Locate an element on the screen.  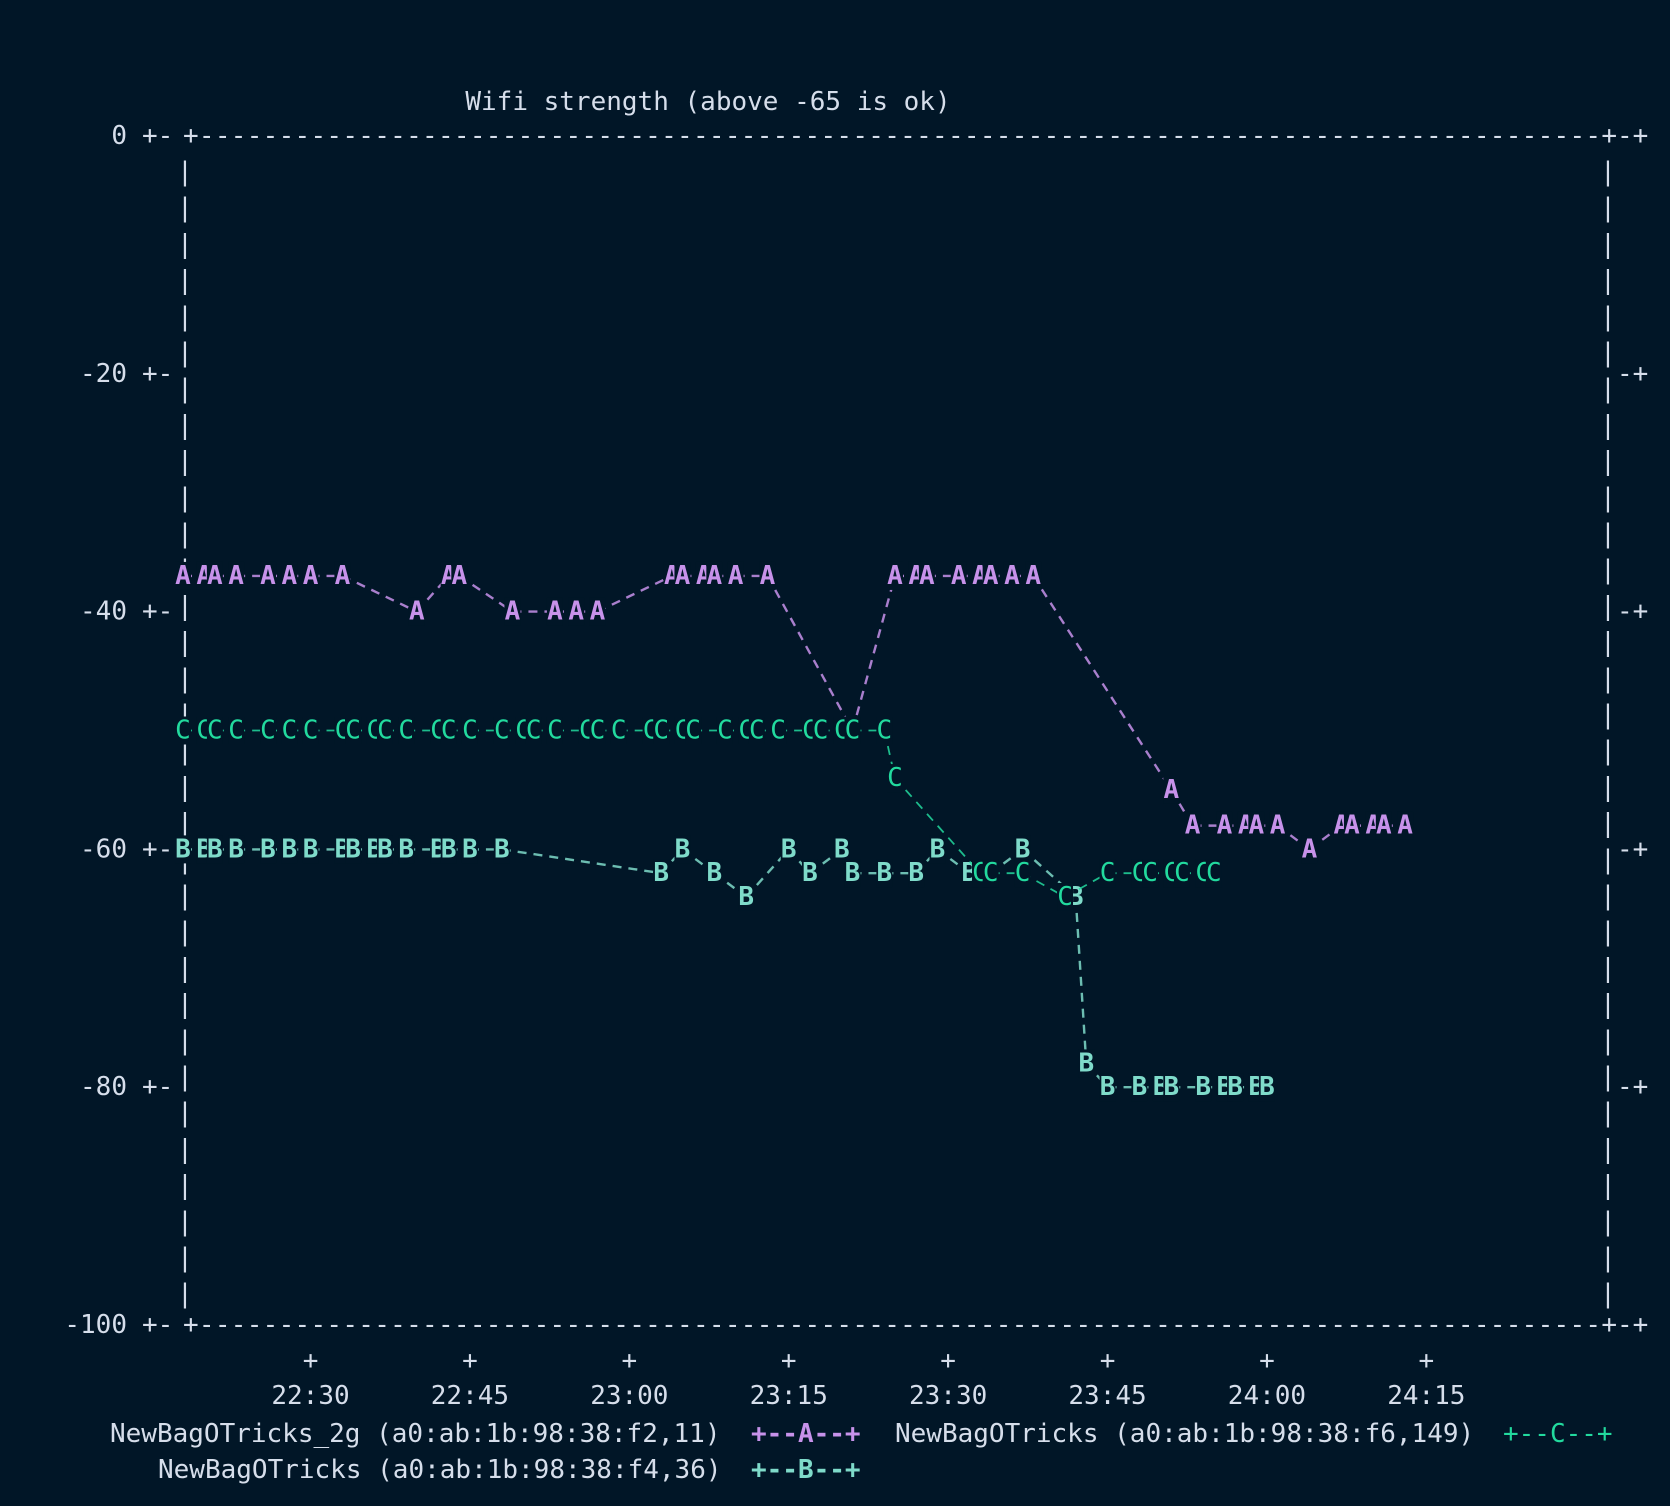
series-a-segment is located at coordinates (379, 593).